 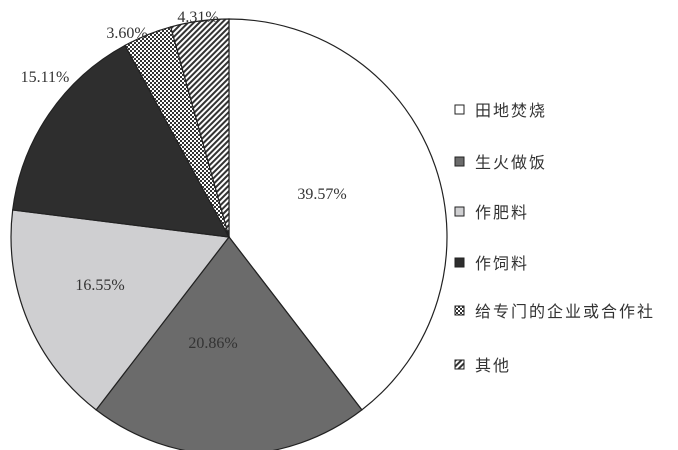 What do you see at coordinates (126, 33) in the screenshot?
I see `slice-label: 3.60%` at bounding box center [126, 33].